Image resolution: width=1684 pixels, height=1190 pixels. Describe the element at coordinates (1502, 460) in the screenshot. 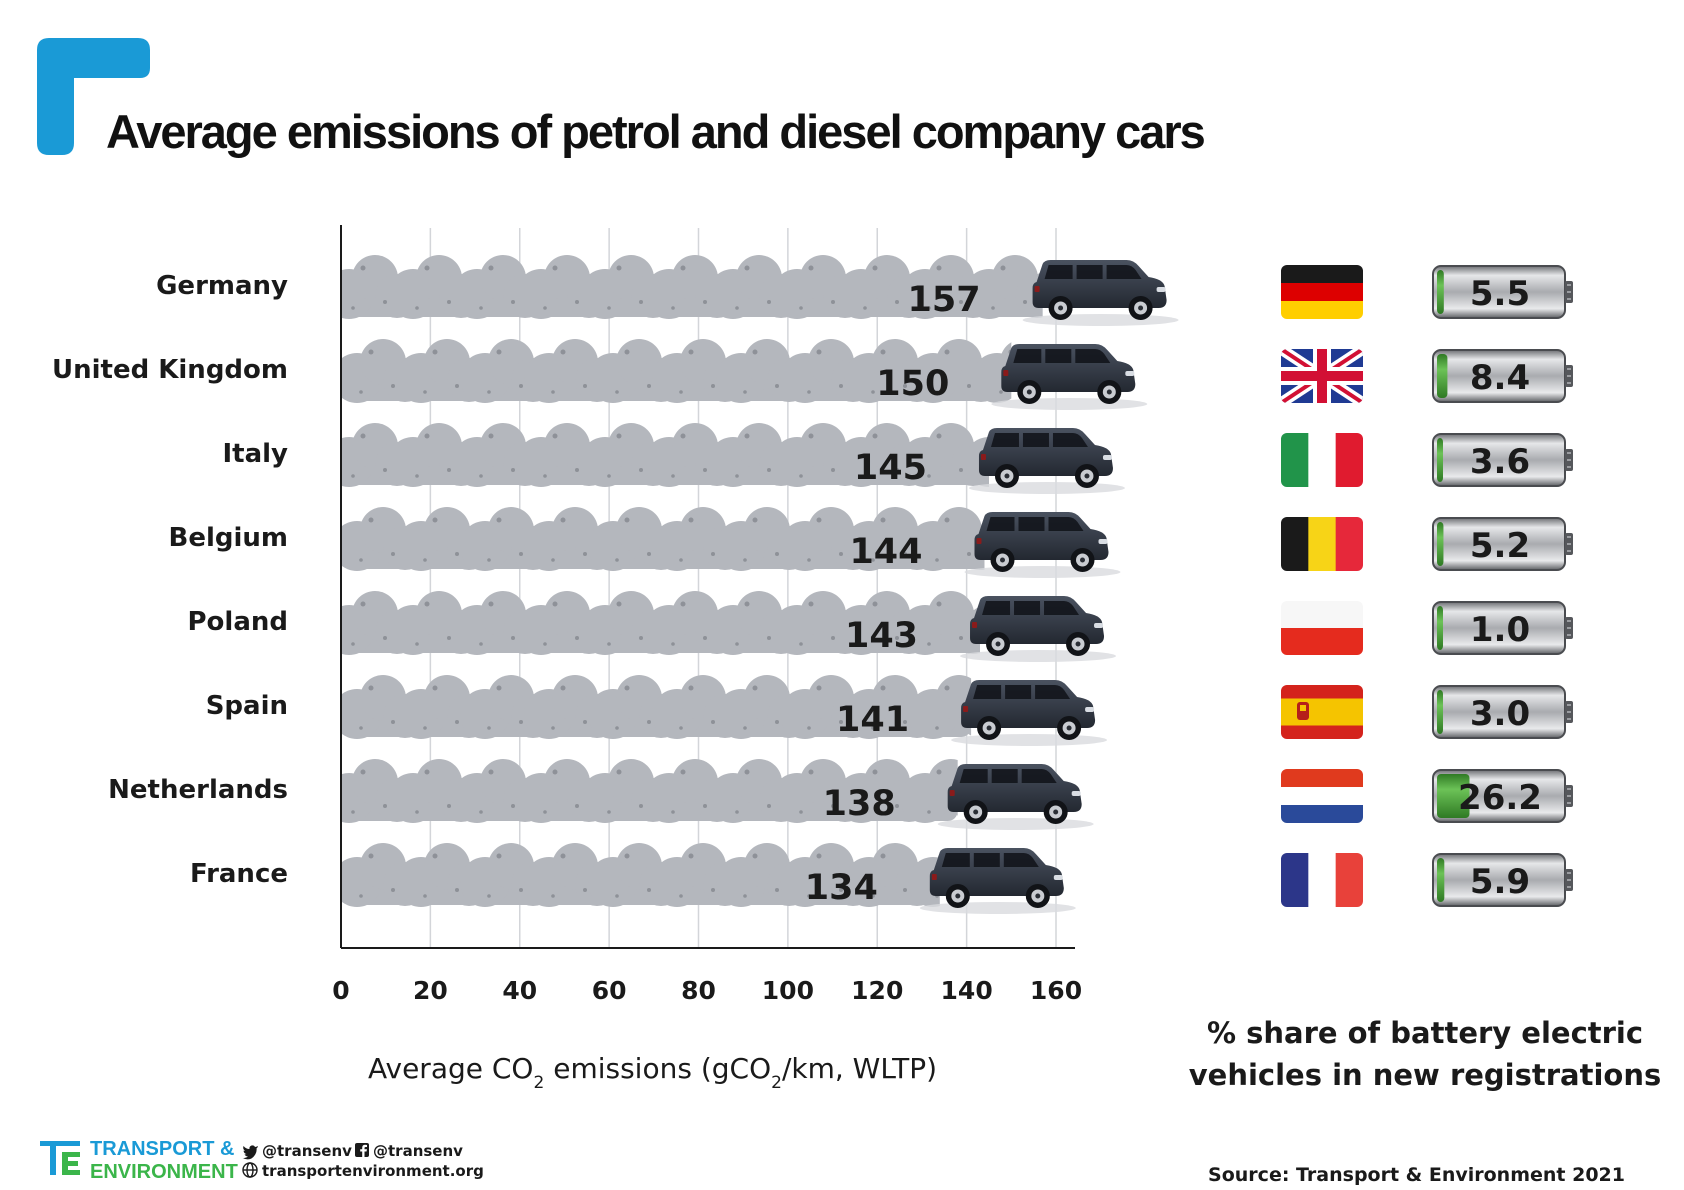

I see `battery: 3.6` at that location.